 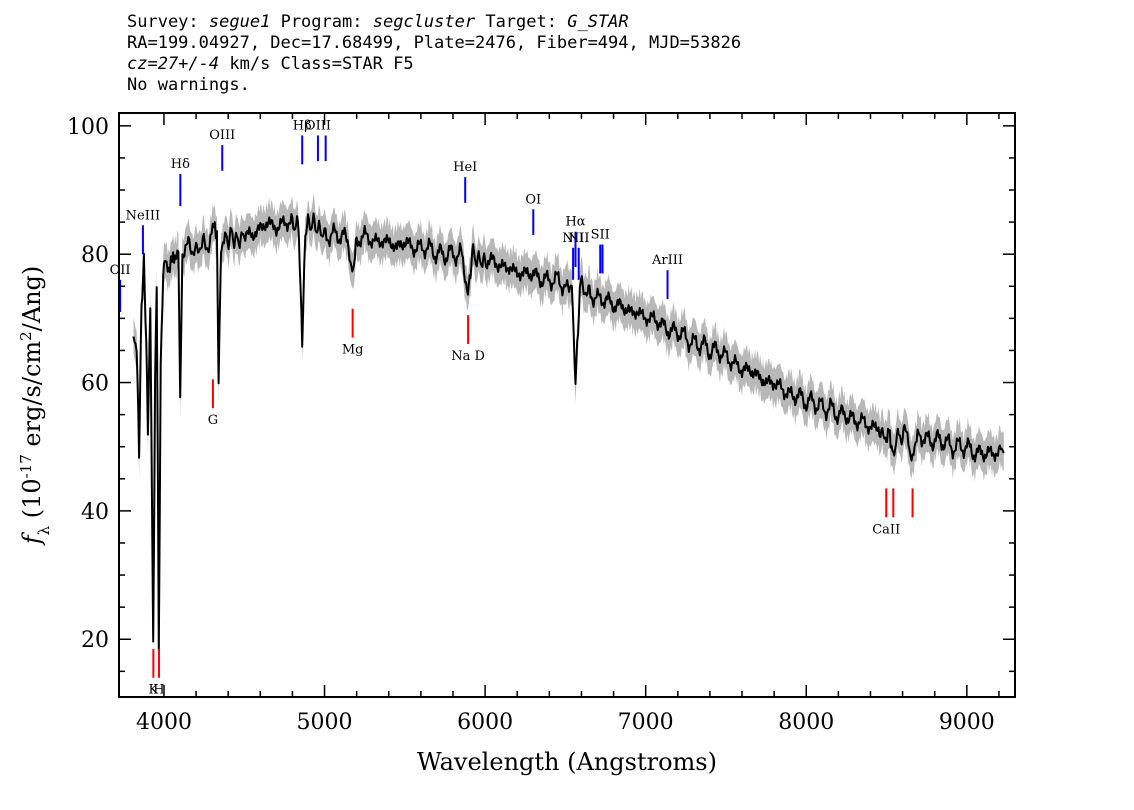 What do you see at coordinates (667, 260) in the screenshot?
I see `emission-line-label: ArIII` at bounding box center [667, 260].